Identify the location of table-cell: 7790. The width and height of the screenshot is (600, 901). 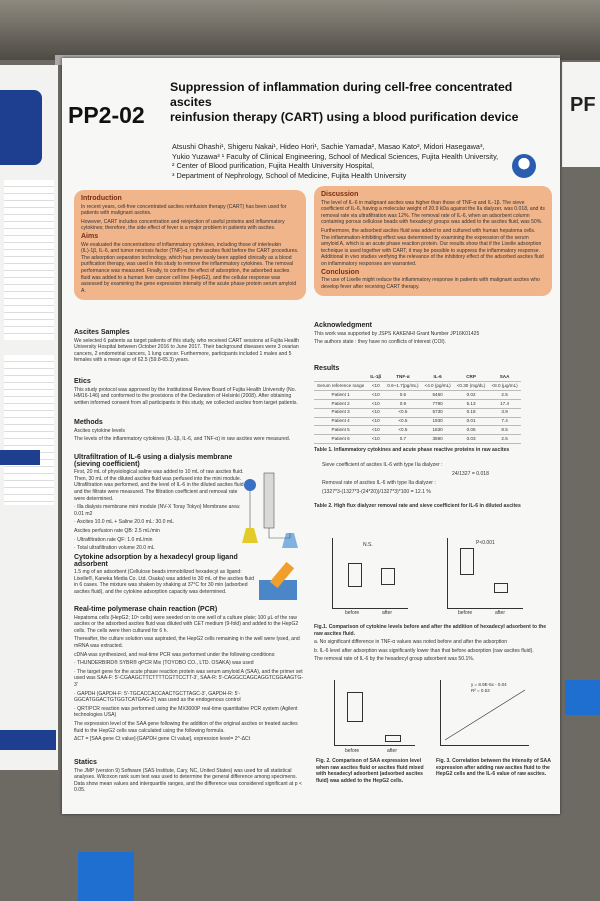
(437, 404).